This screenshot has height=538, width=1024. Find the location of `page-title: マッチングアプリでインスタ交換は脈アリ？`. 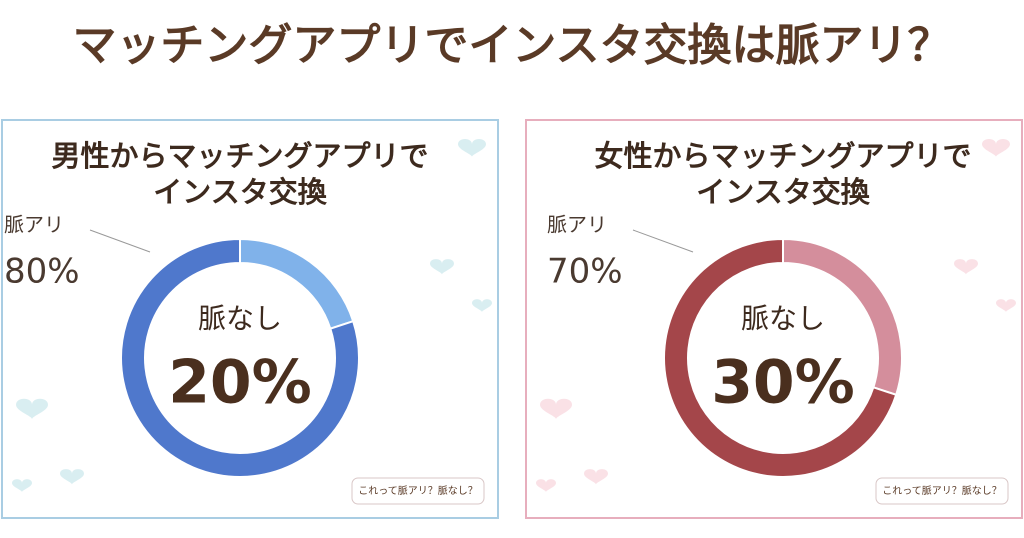

page-title: マッチングアプリでインスタ交換は脈アリ？ is located at coordinates (511, 45).